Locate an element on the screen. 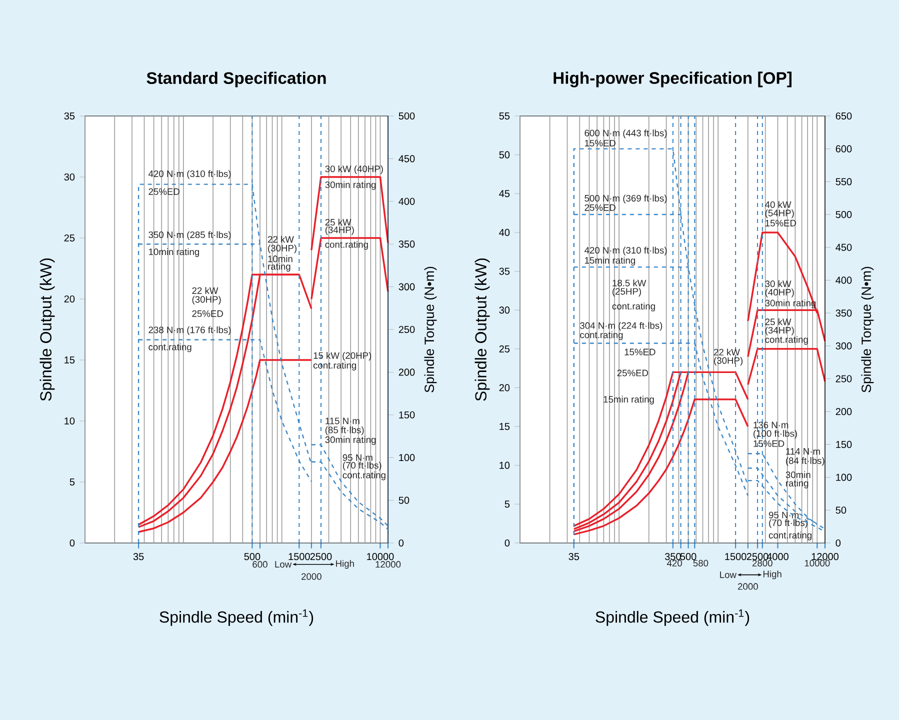  text: 580 is located at coordinates (700, 563).